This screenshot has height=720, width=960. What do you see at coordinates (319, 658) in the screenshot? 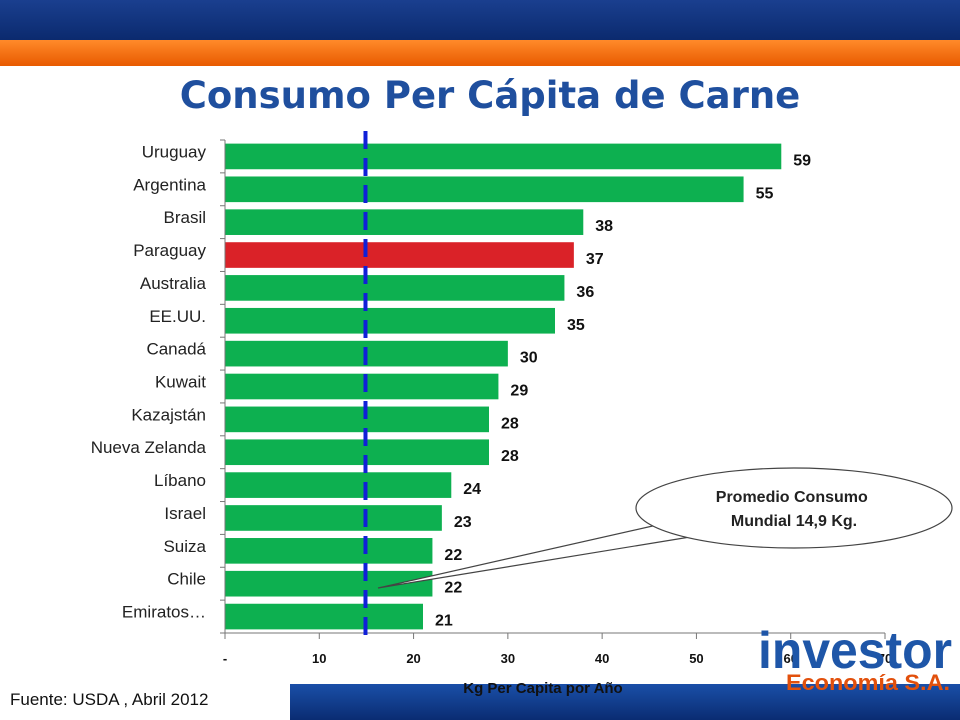
I see `x-tick-label: 10` at bounding box center [319, 658].